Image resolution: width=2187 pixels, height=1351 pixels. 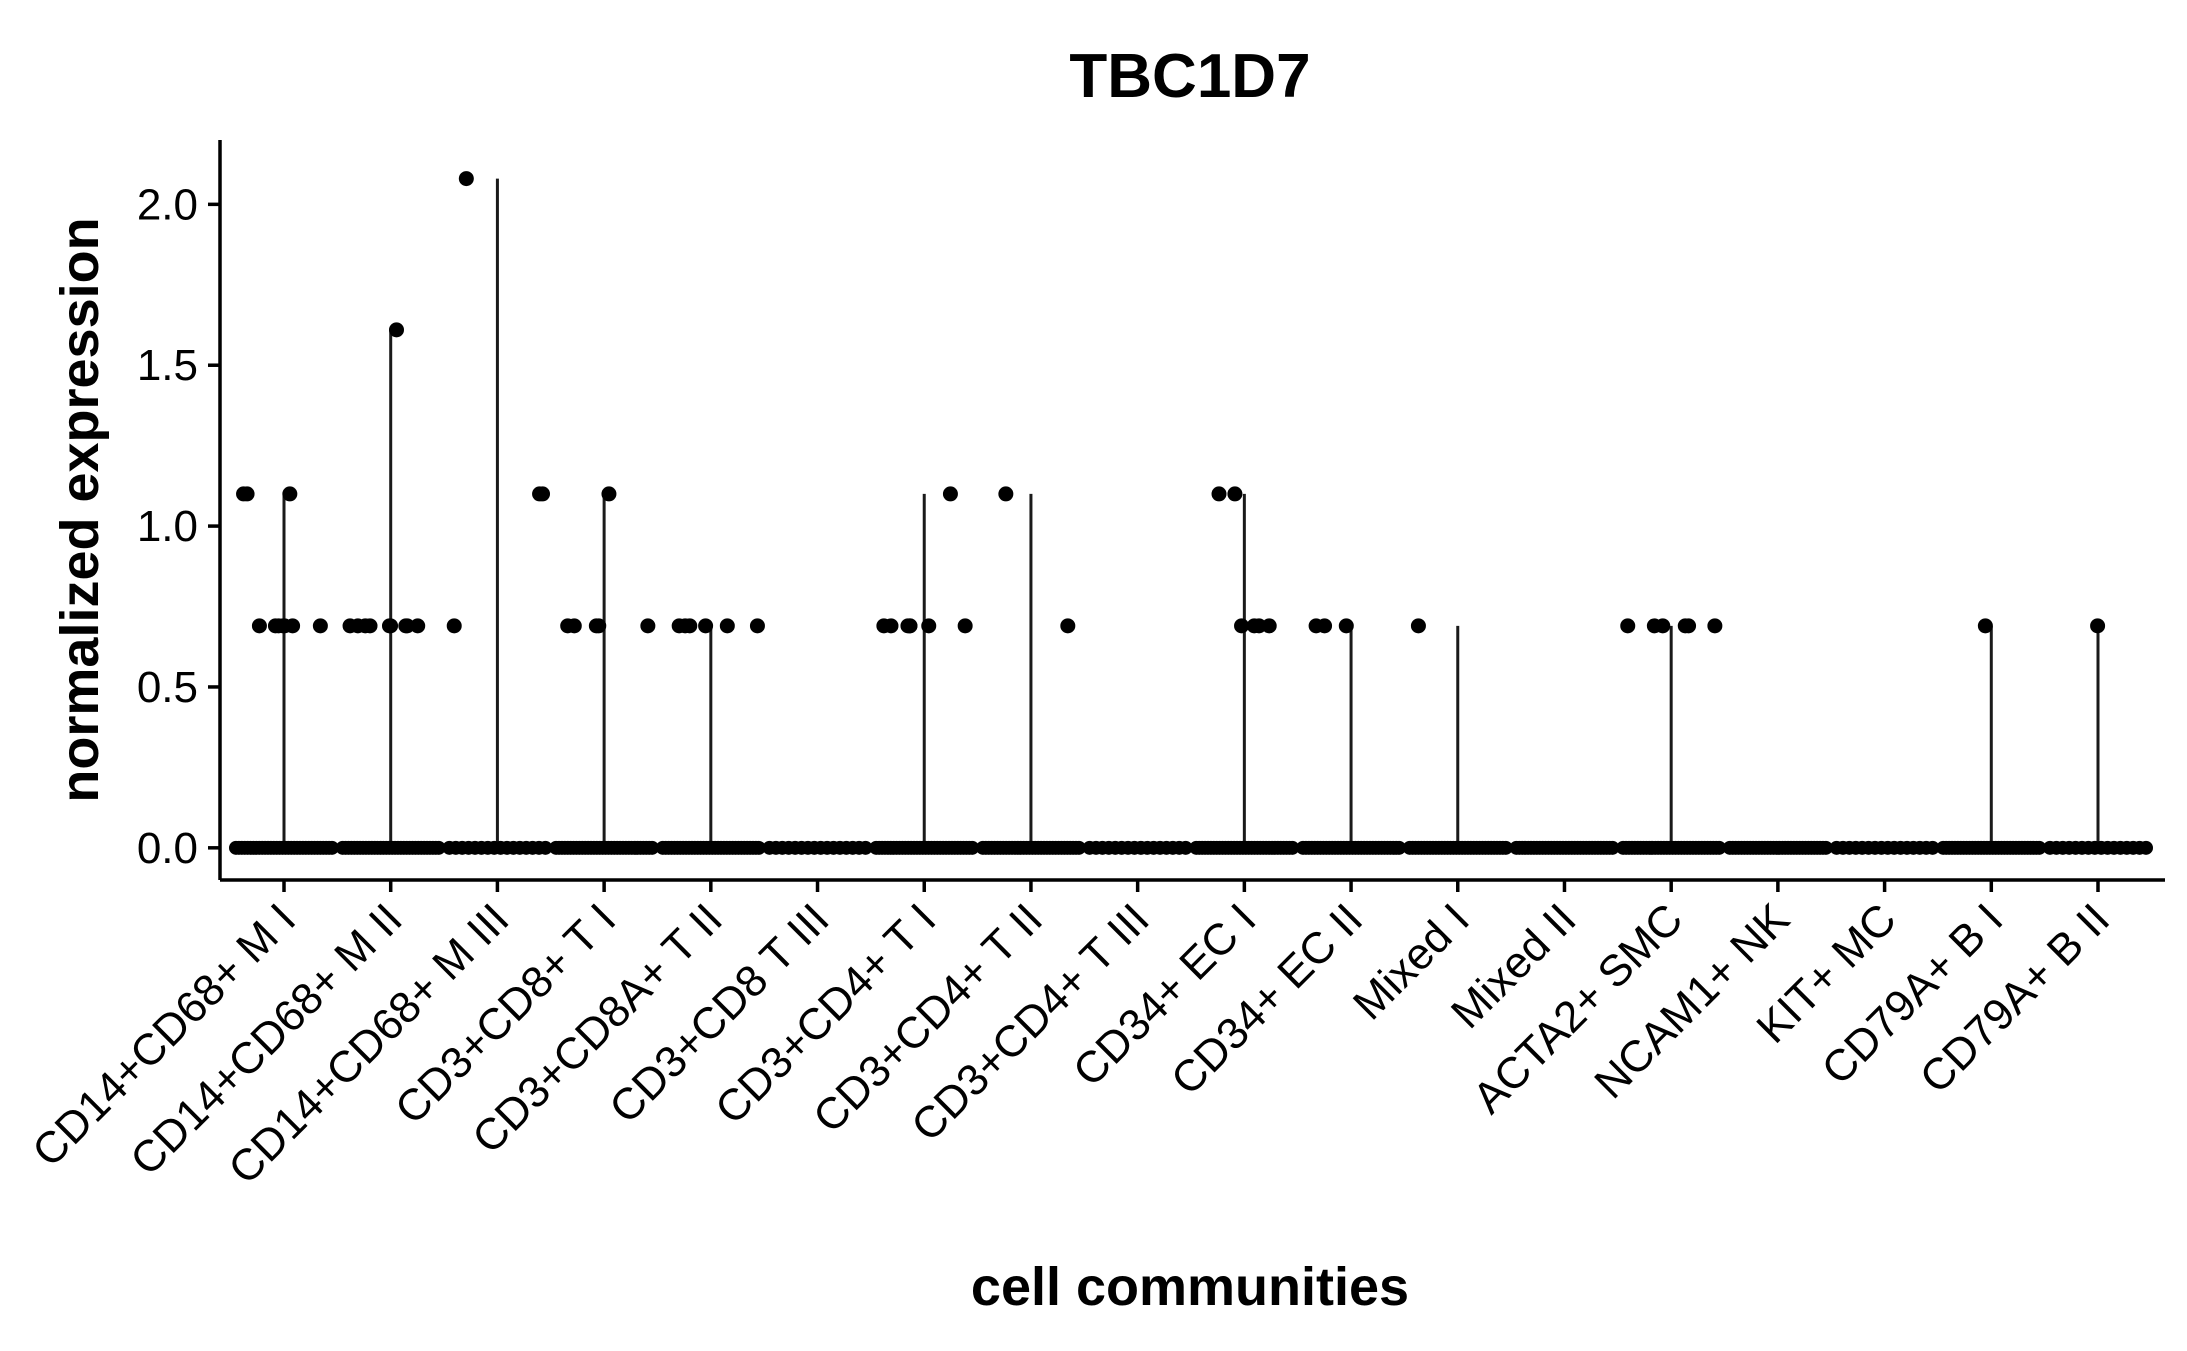 What do you see at coordinates (167, 526) in the screenshot?
I see `y-tick-label: 1.0` at bounding box center [167, 526].